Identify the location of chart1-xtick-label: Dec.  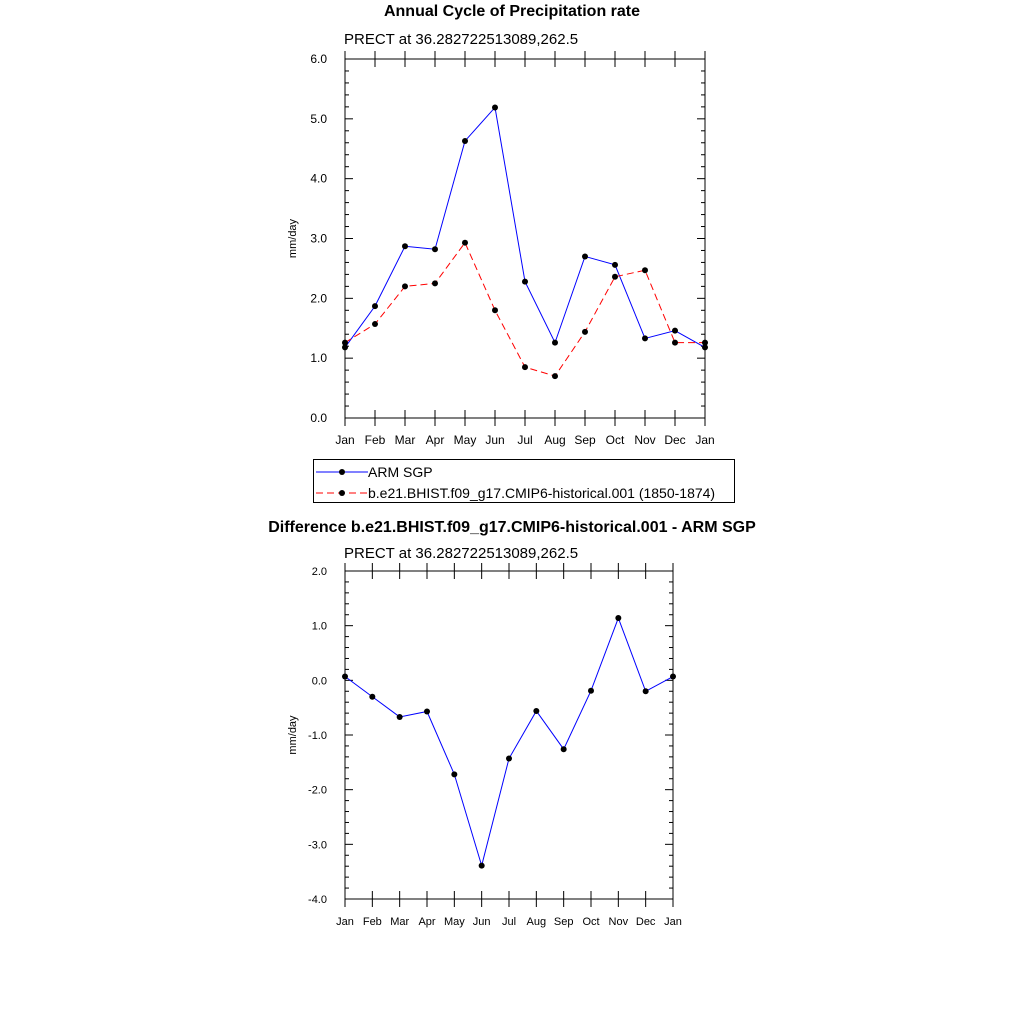
(674, 440).